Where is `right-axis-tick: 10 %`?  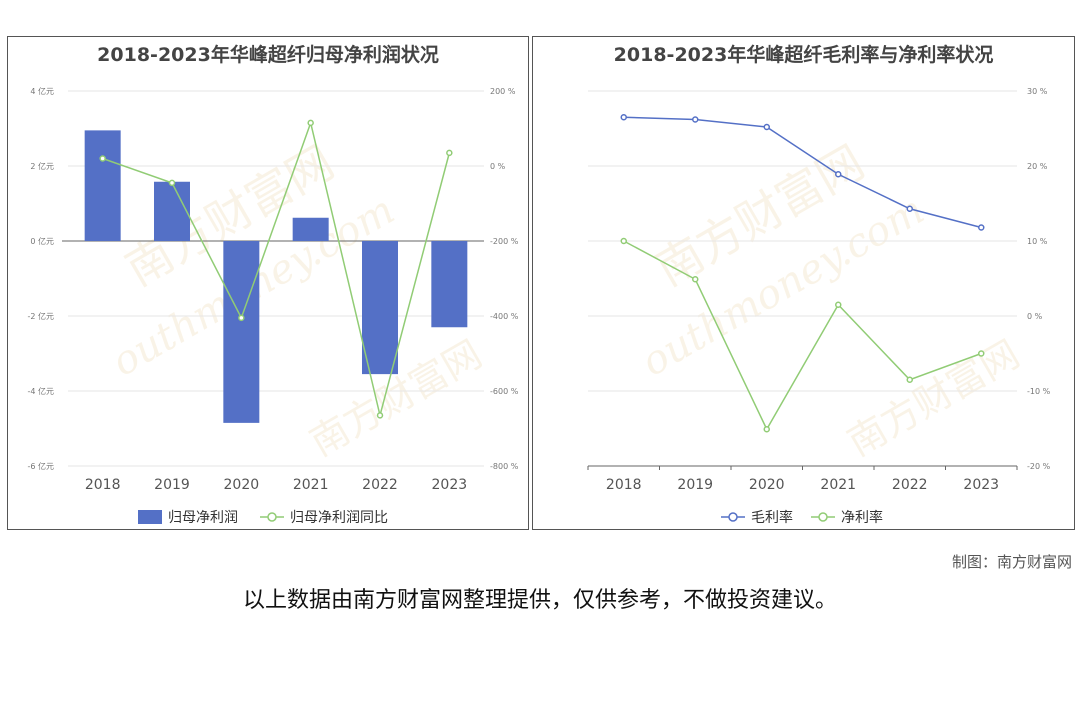 right-axis-tick: 10 % is located at coordinates (1037, 241).